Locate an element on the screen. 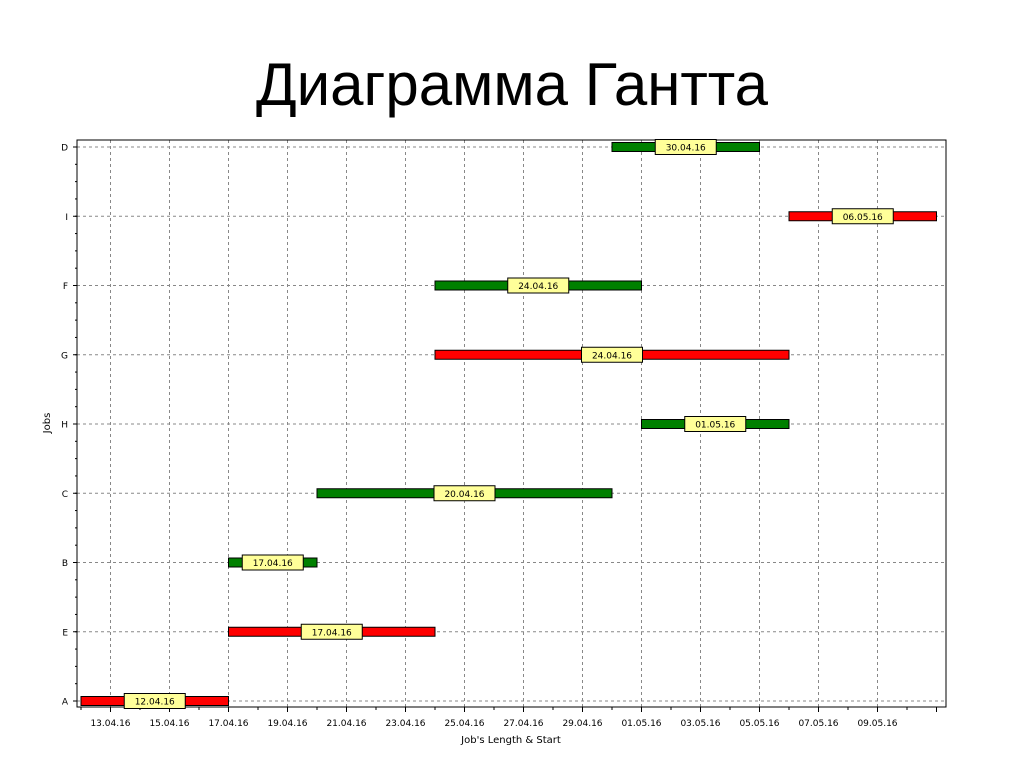 Image resolution: width=1024 pixels, height=767 pixels. y-tick-label: H is located at coordinates (64, 426).